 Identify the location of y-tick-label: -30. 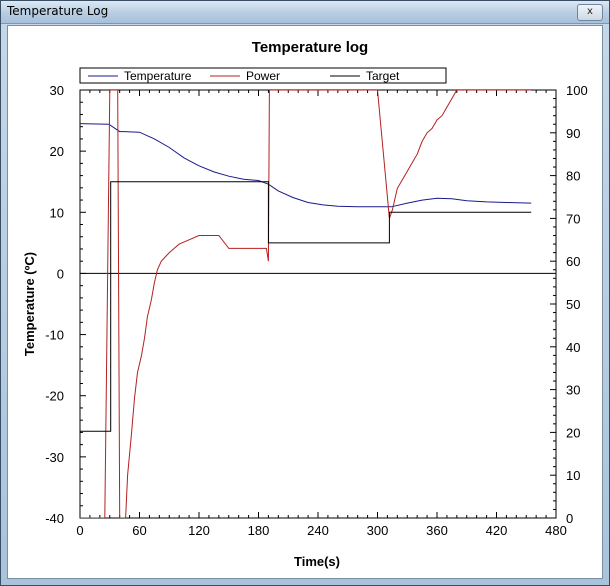
(54, 457).